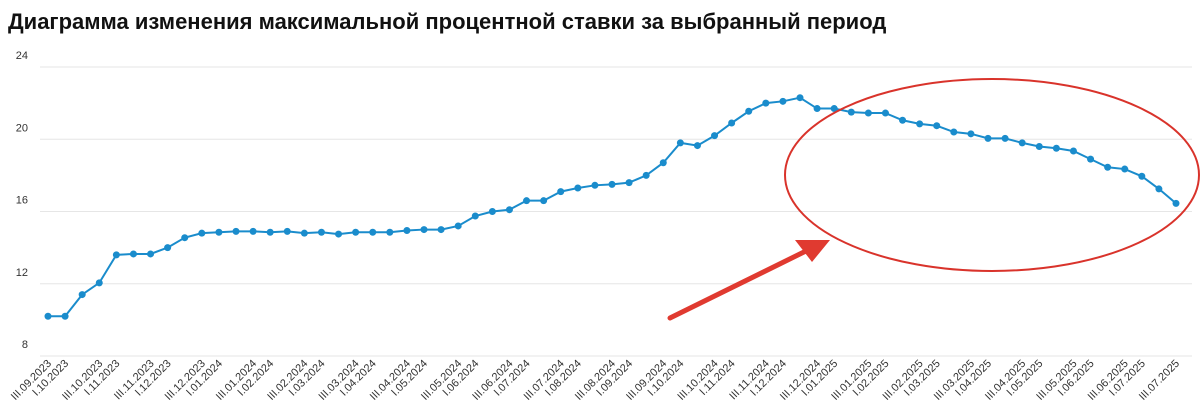 The width and height of the screenshot is (1200, 411). What do you see at coordinates (22, 128) in the screenshot?
I see `y-tick-label: 20` at bounding box center [22, 128].